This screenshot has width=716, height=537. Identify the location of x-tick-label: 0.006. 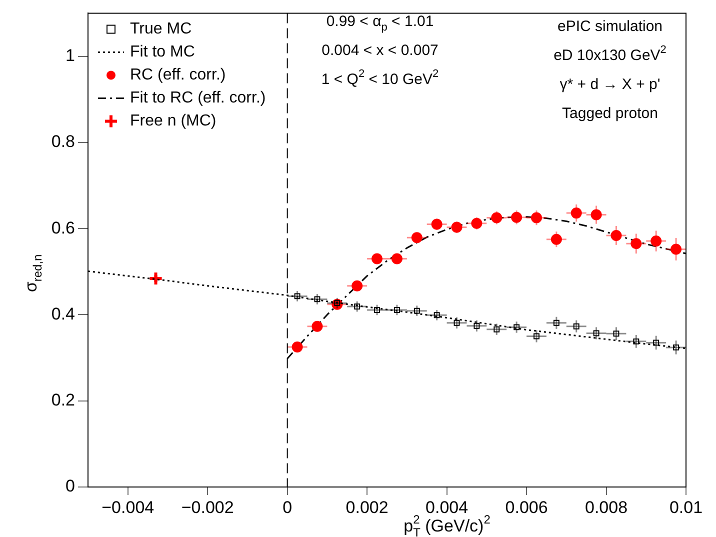
(526, 507).